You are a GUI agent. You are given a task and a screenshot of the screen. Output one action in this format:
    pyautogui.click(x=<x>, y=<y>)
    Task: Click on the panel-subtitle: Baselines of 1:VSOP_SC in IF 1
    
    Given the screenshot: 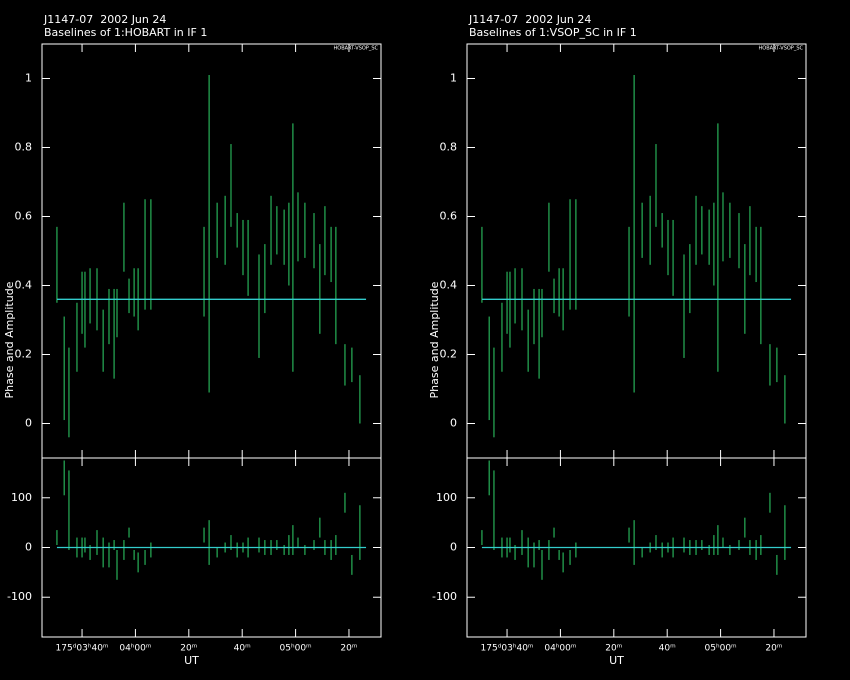 What is the action you would take?
    pyautogui.click(x=553, y=32)
    